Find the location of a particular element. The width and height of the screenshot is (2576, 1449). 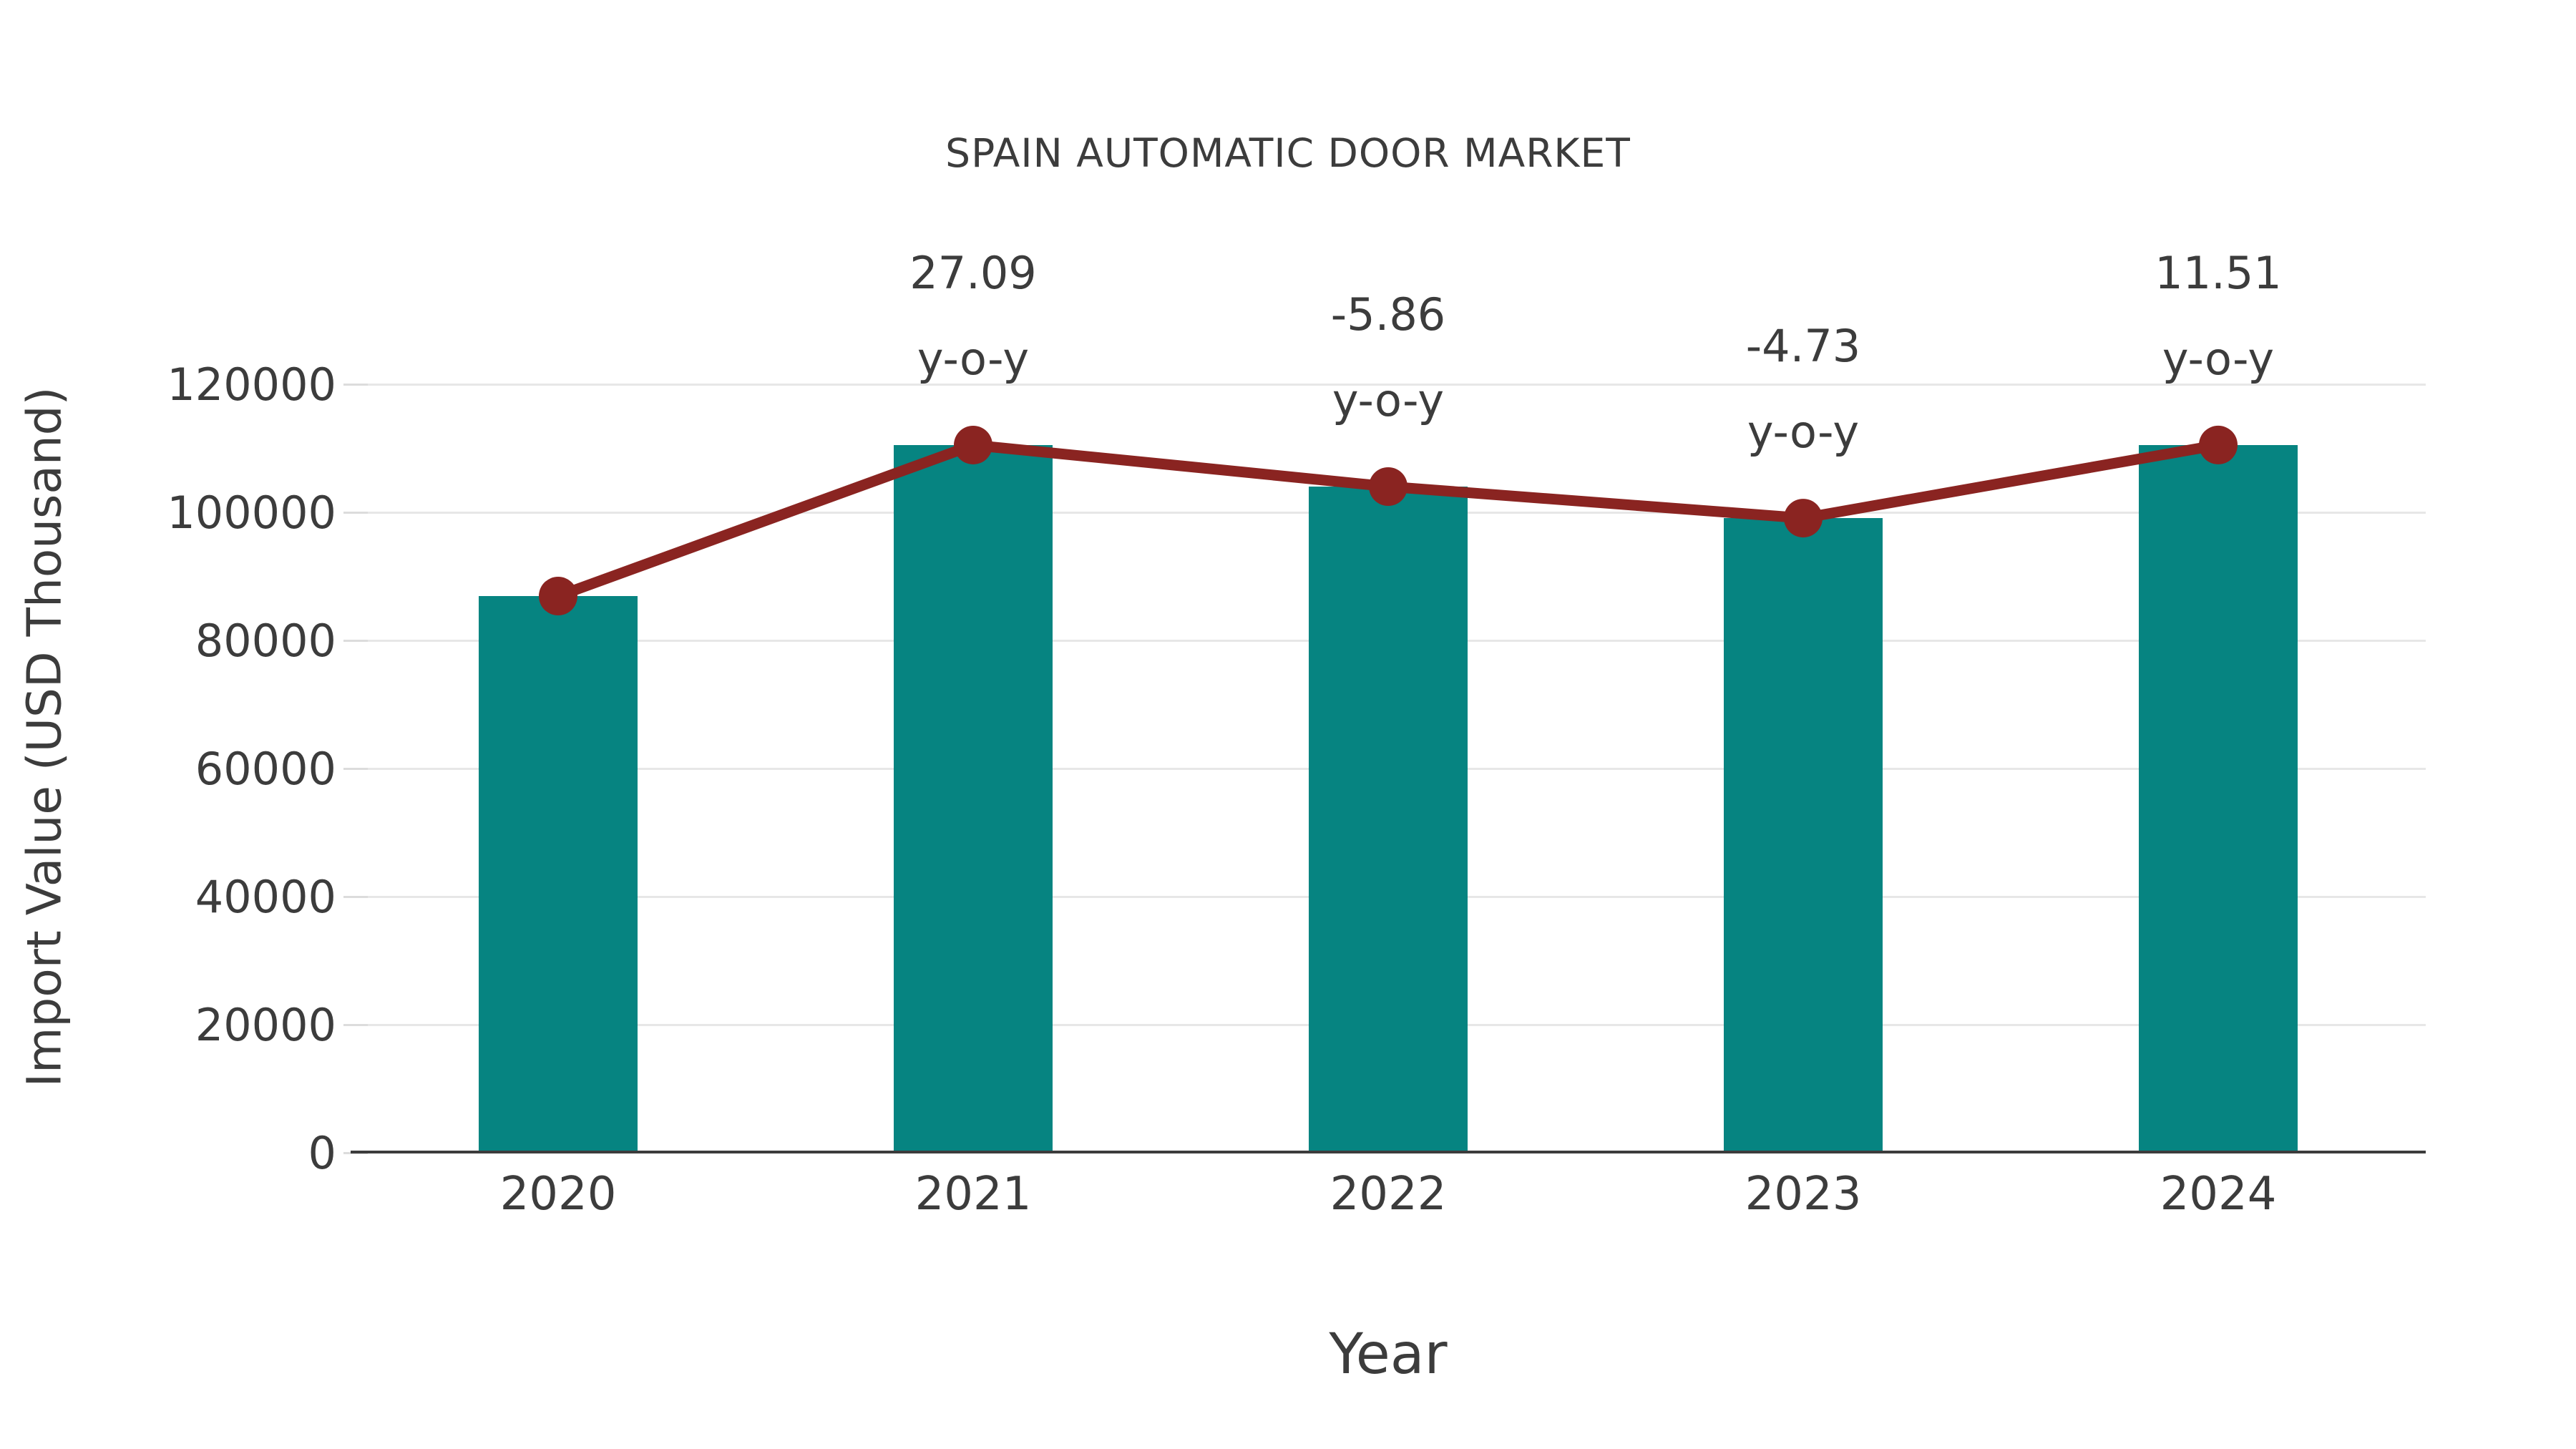

x-tick-label-2024: 2024 is located at coordinates (2218, 1194).